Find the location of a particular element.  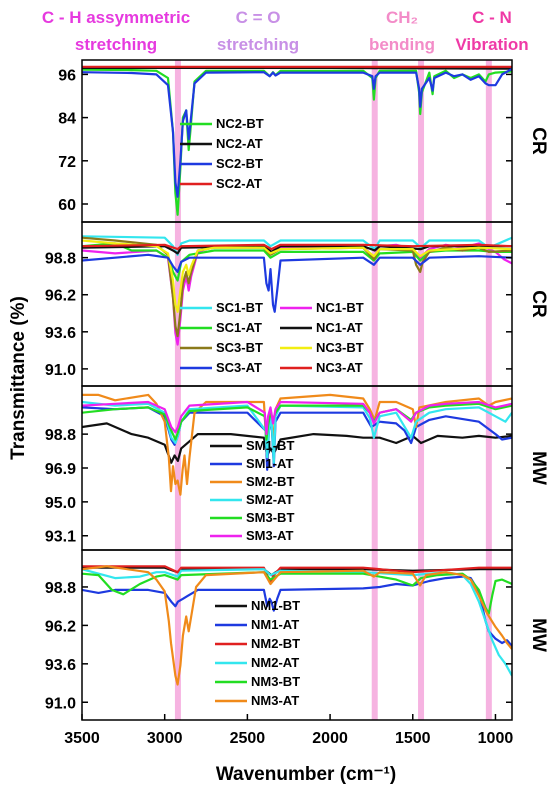

annotation-line1-0: C - H assymmetric is located at coordinates (116, 17).